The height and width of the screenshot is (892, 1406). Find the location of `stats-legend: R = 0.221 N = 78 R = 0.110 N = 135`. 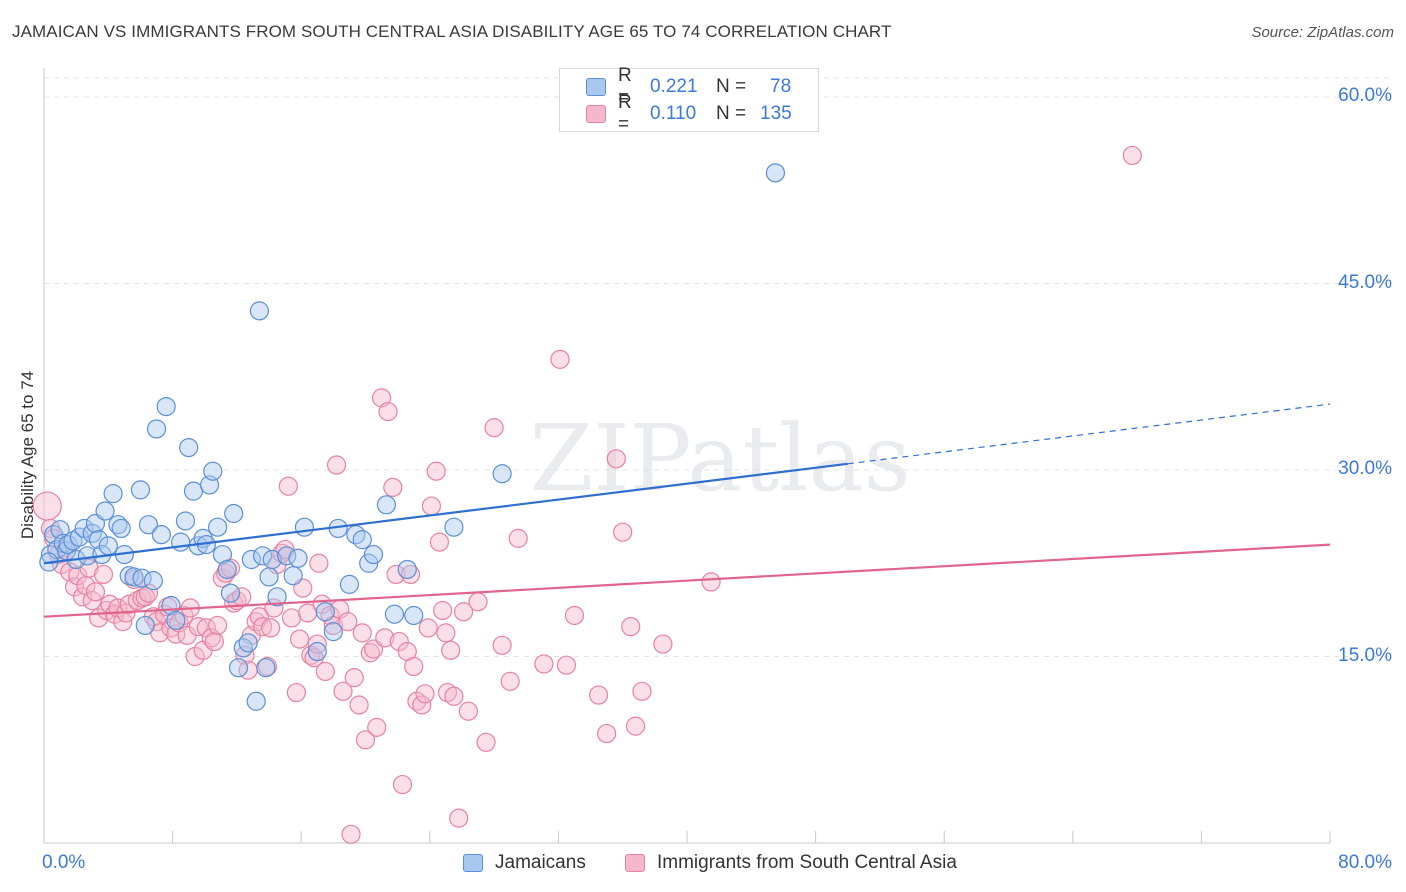

stats-legend: R = 0.221 N = 78 R = 0.110 N = 135 is located at coordinates (689, 100).